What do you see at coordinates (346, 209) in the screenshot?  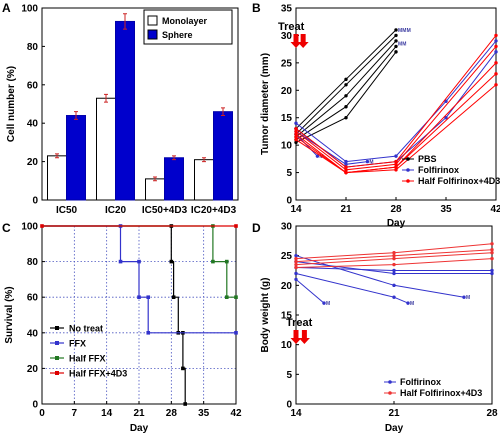 I see `panel-b-x-tick-label: 21` at bounding box center [346, 209].